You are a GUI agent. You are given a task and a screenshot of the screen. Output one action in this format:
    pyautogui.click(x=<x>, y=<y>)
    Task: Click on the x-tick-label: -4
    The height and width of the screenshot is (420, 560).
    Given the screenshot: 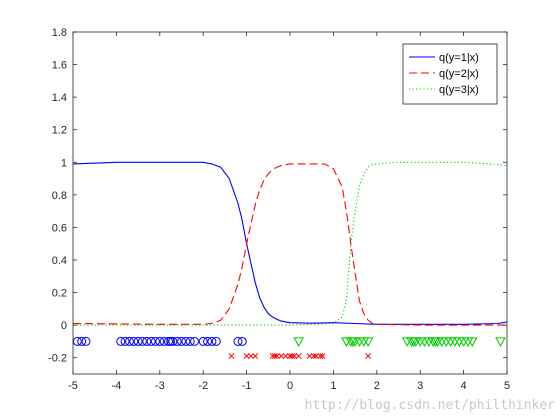 What is the action you would take?
    pyautogui.click(x=117, y=386)
    